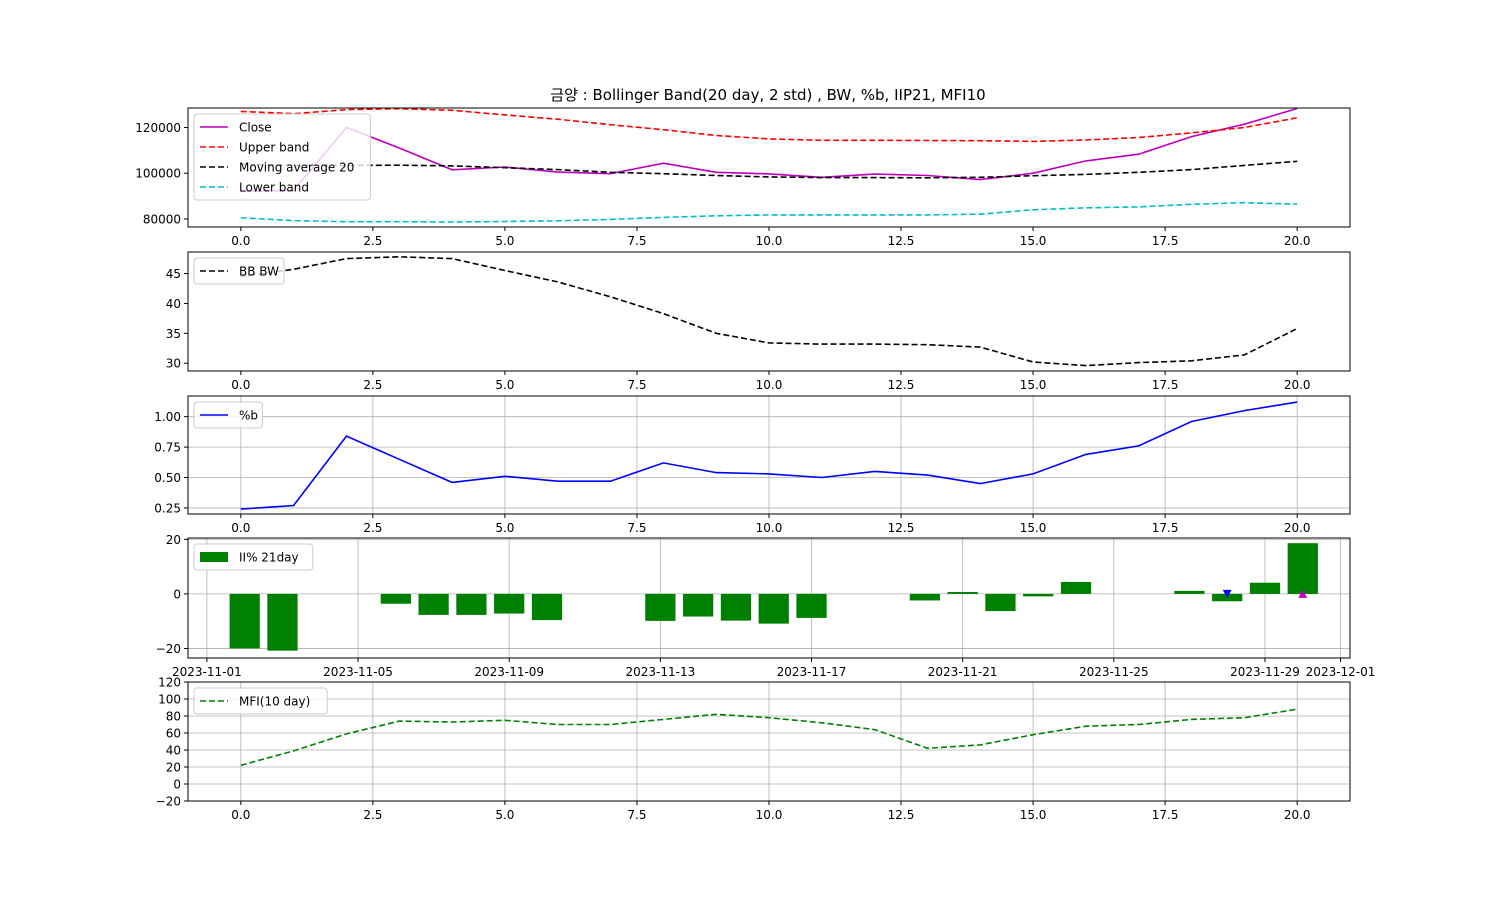 This screenshot has width=1500, height=900. I want to click on y-tick-label: 20, so click(173, 768).